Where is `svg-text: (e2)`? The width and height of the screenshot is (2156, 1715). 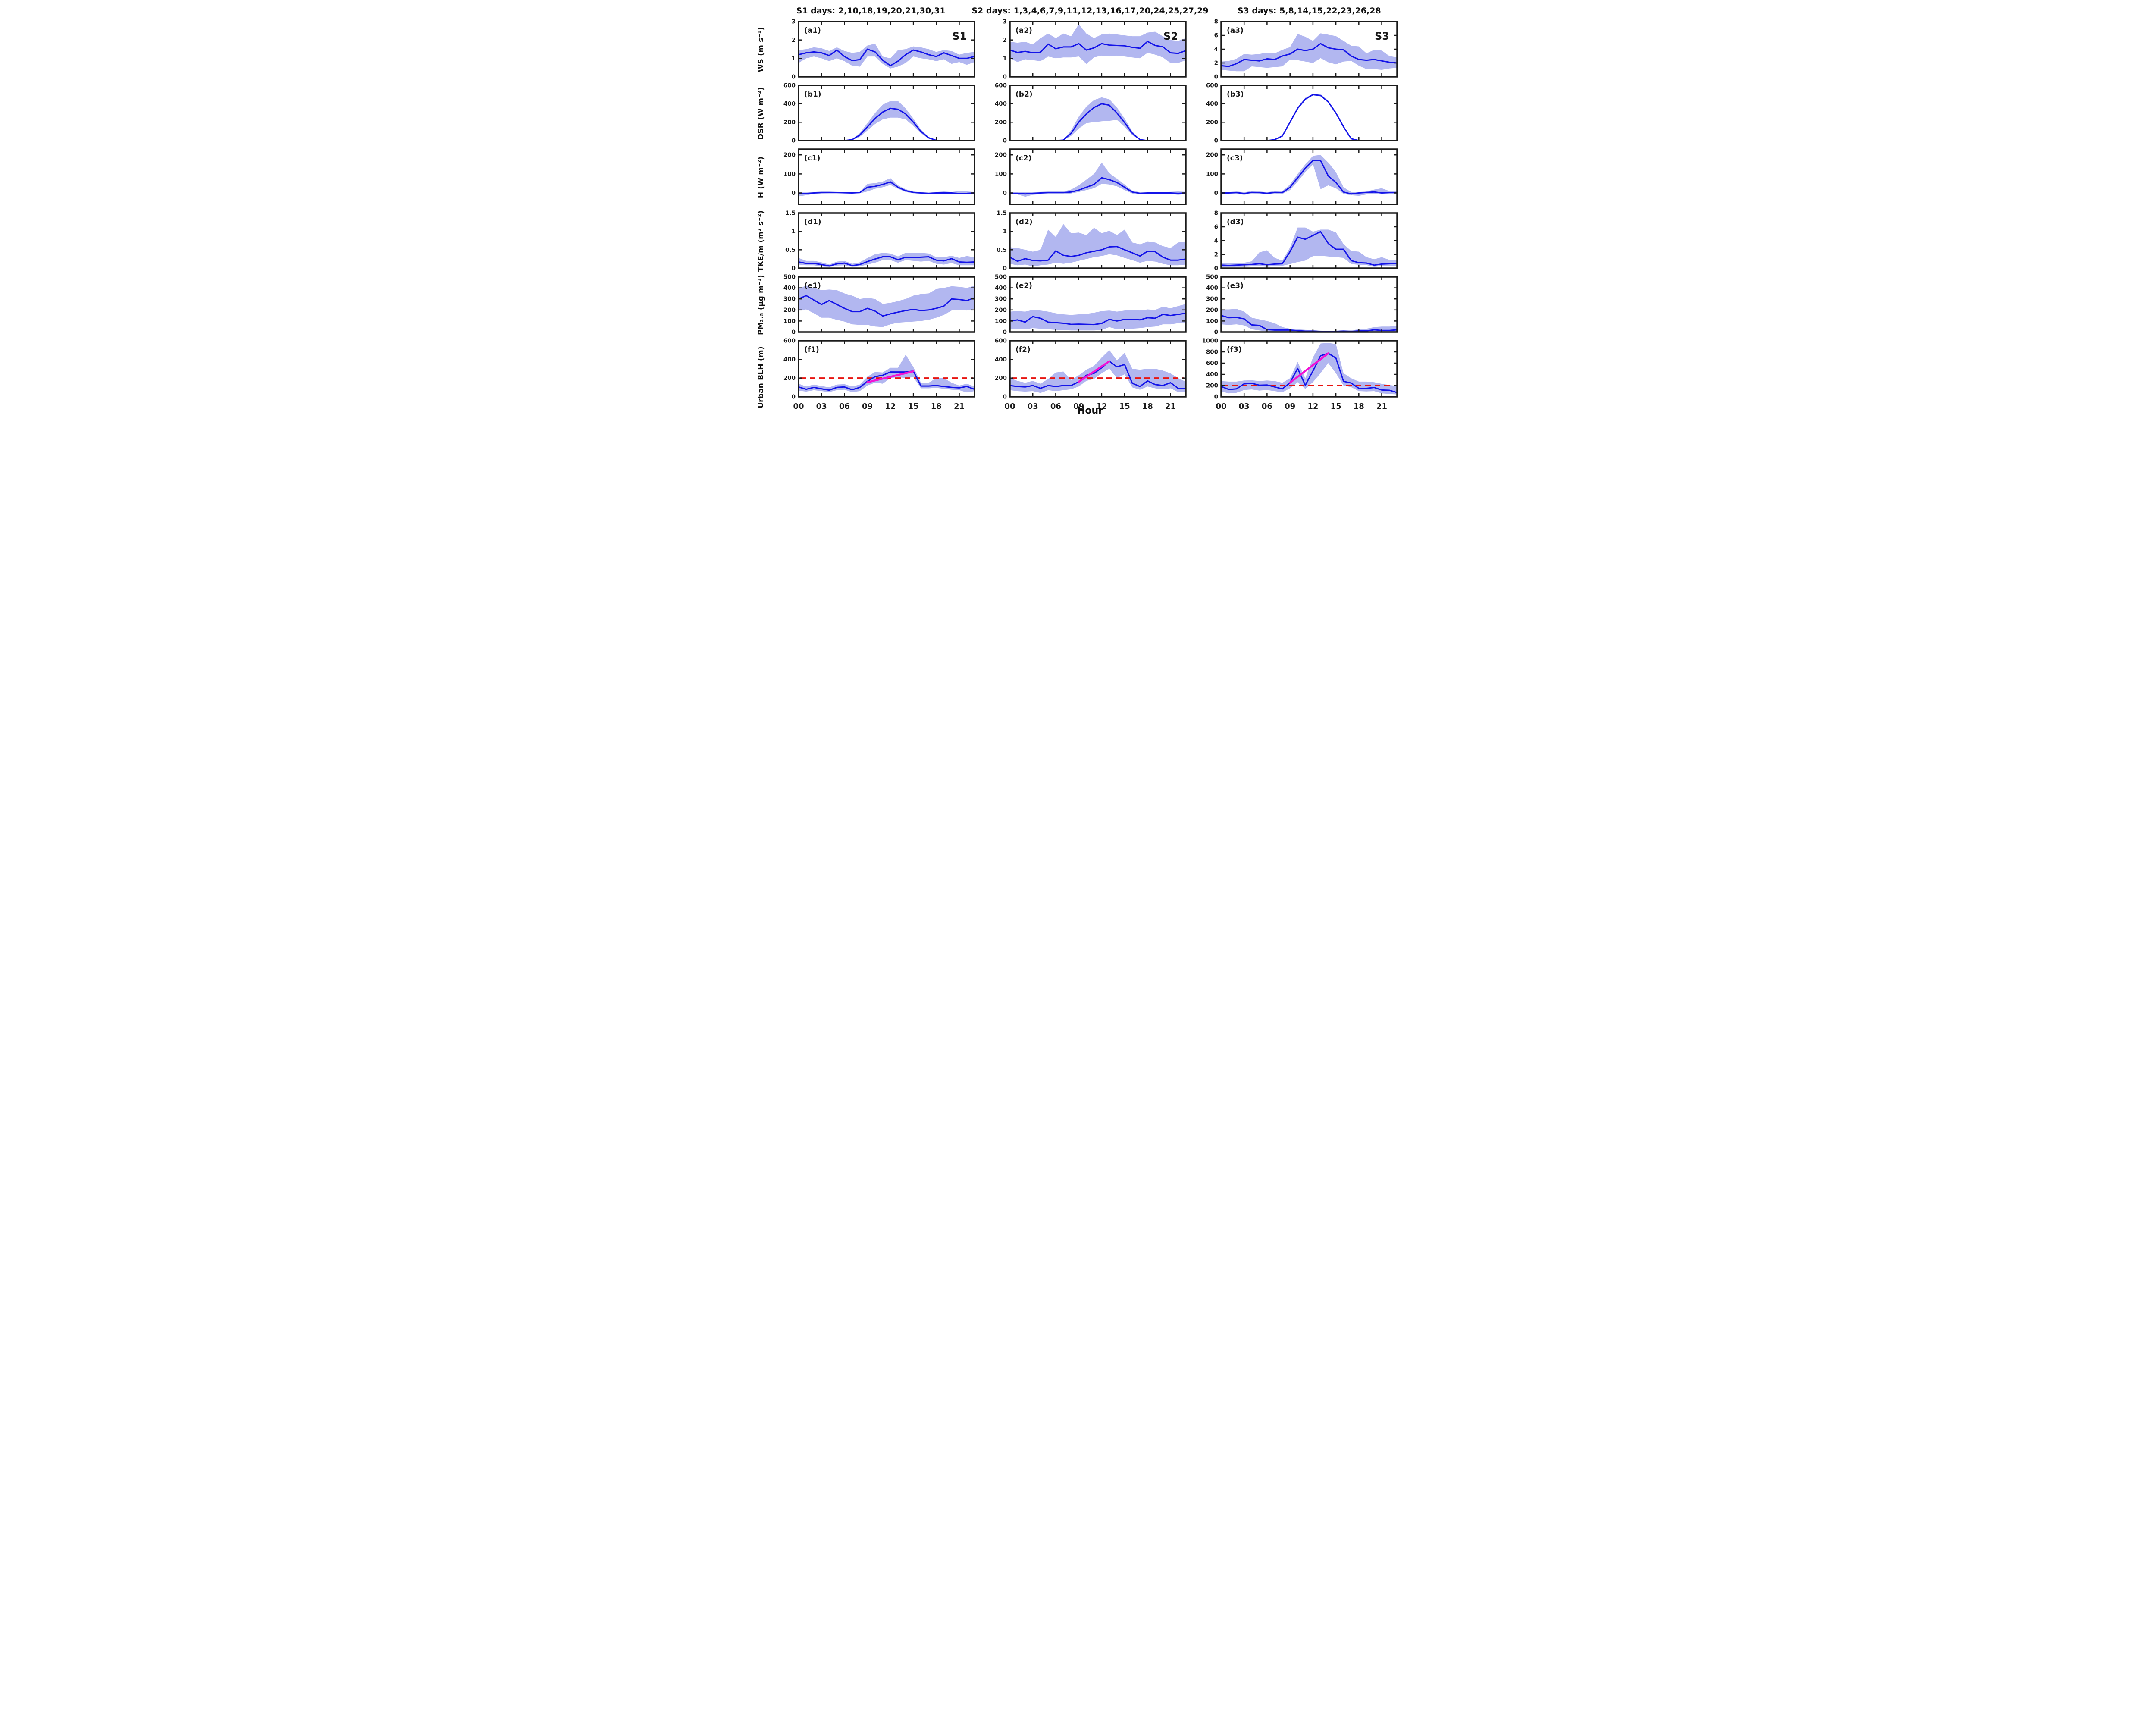 svg-text: (e2) is located at coordinates (1023, 286).